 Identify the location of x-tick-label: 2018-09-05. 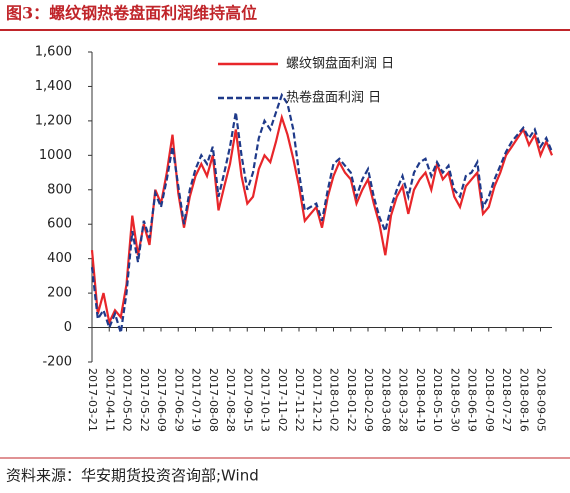
(541, 400).